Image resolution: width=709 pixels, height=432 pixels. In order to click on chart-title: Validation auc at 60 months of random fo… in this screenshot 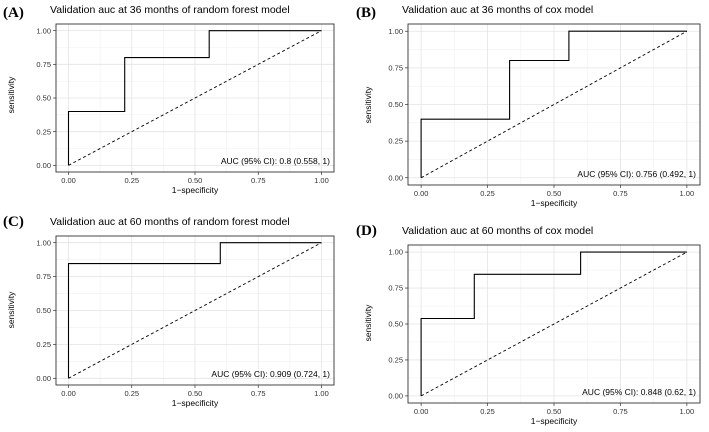, I will do `click(170, 222)`.